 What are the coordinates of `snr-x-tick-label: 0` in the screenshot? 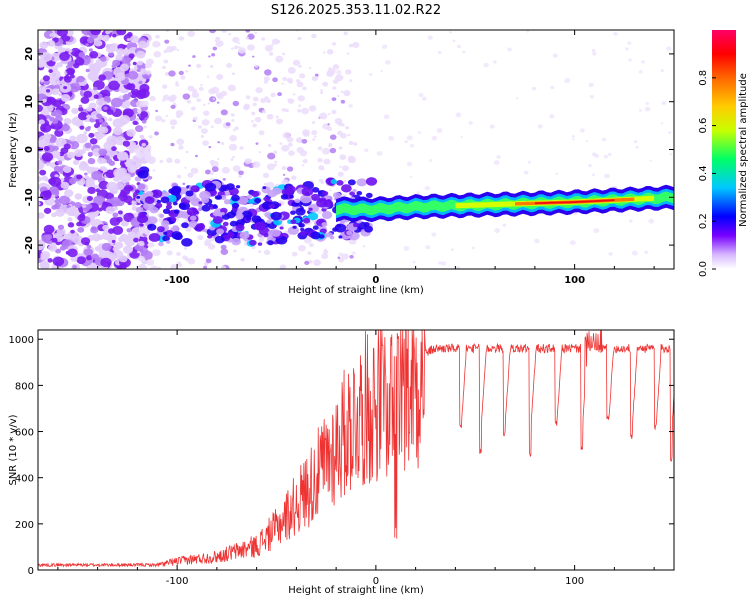 It's located at (376, 581).